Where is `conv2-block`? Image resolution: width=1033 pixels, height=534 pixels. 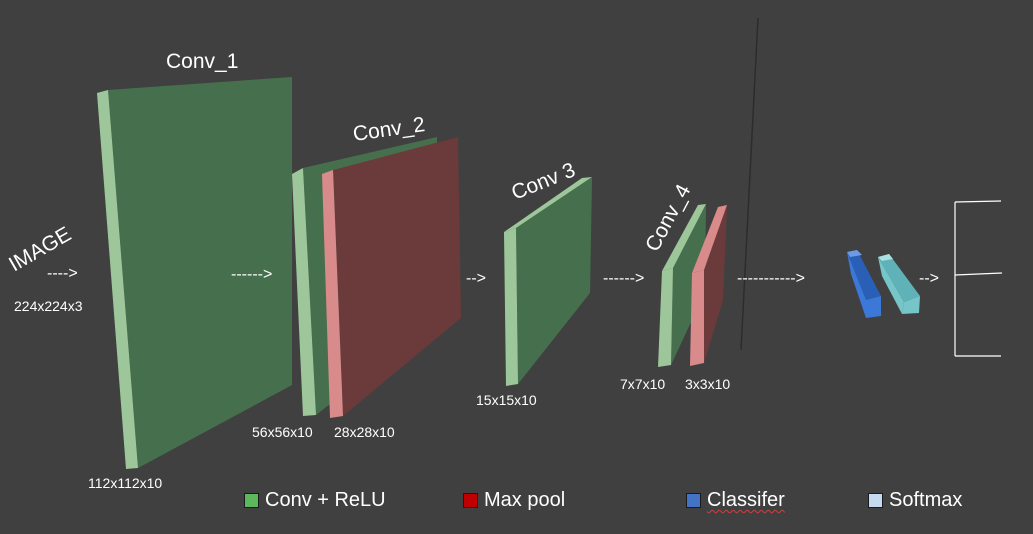
conv2-block is located at coordinates (376, 277).